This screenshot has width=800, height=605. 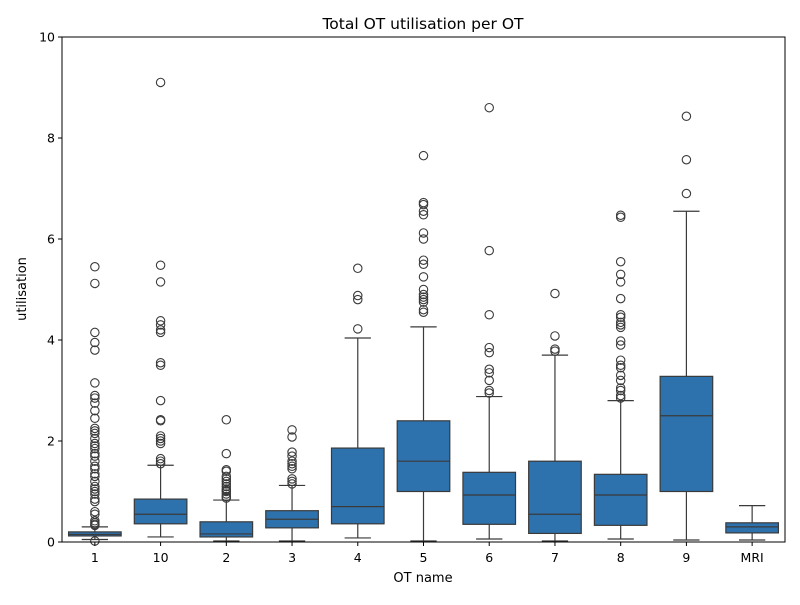 What do you see at coordinates (226, 557) in the screenshot?
I see `x-tick-label: 2` at bounding box center [226, 557].